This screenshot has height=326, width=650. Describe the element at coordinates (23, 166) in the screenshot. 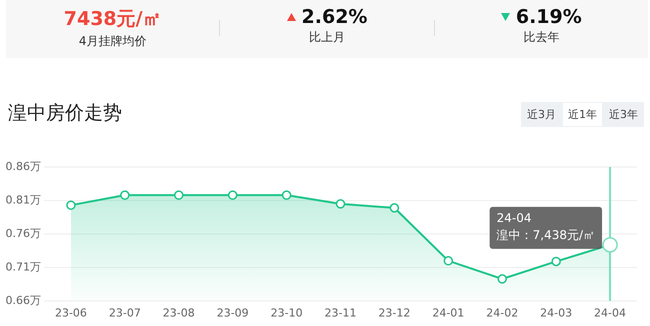

I see `y-tick-label: 0.86万` at that location.